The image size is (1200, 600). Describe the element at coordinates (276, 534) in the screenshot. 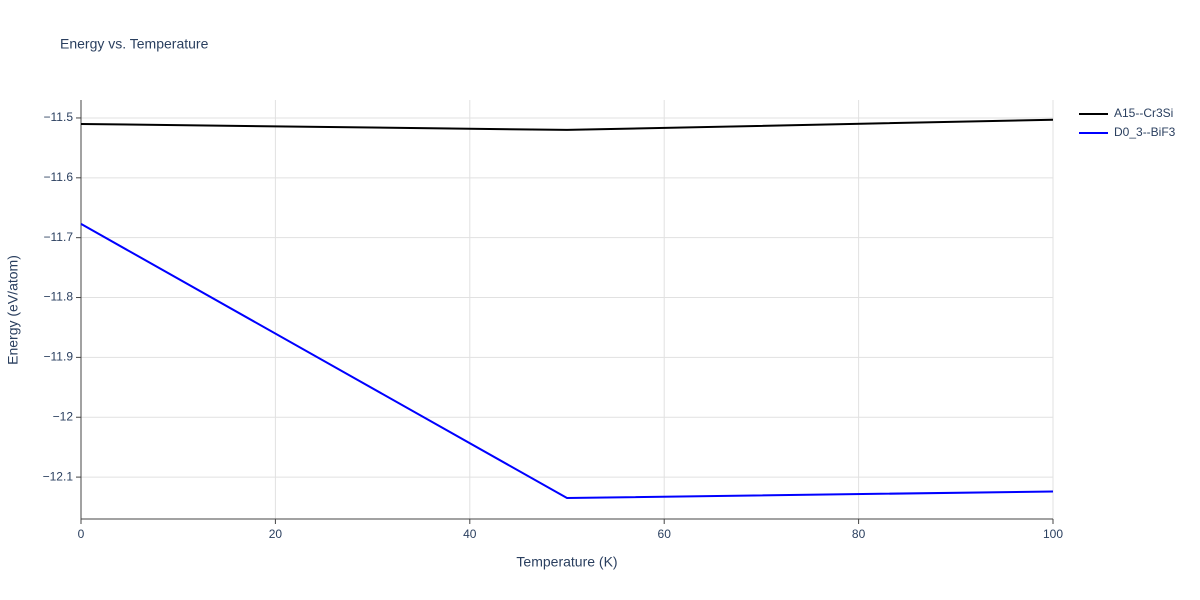

I see `x-tick-label: 20` at that location.